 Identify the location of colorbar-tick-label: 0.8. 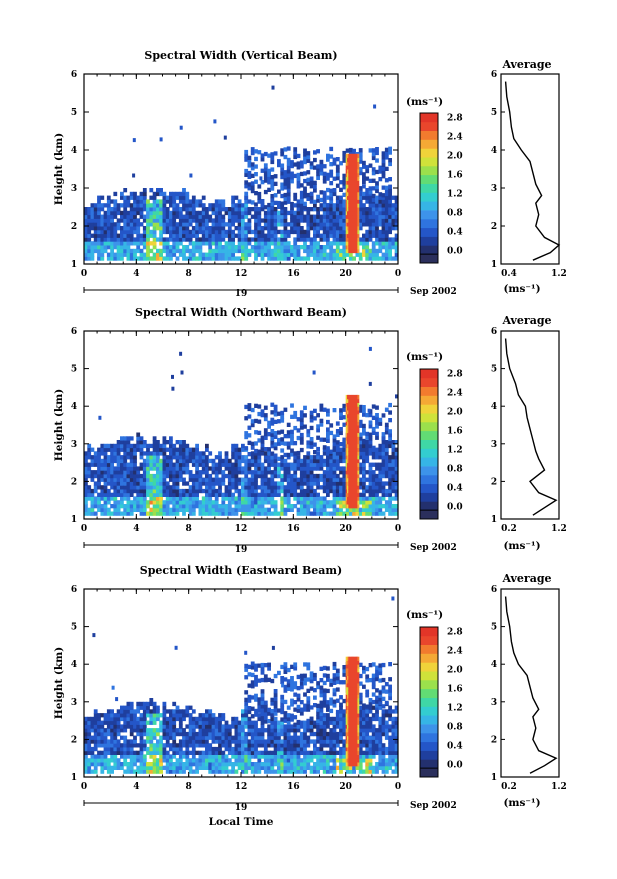
(455, 214).